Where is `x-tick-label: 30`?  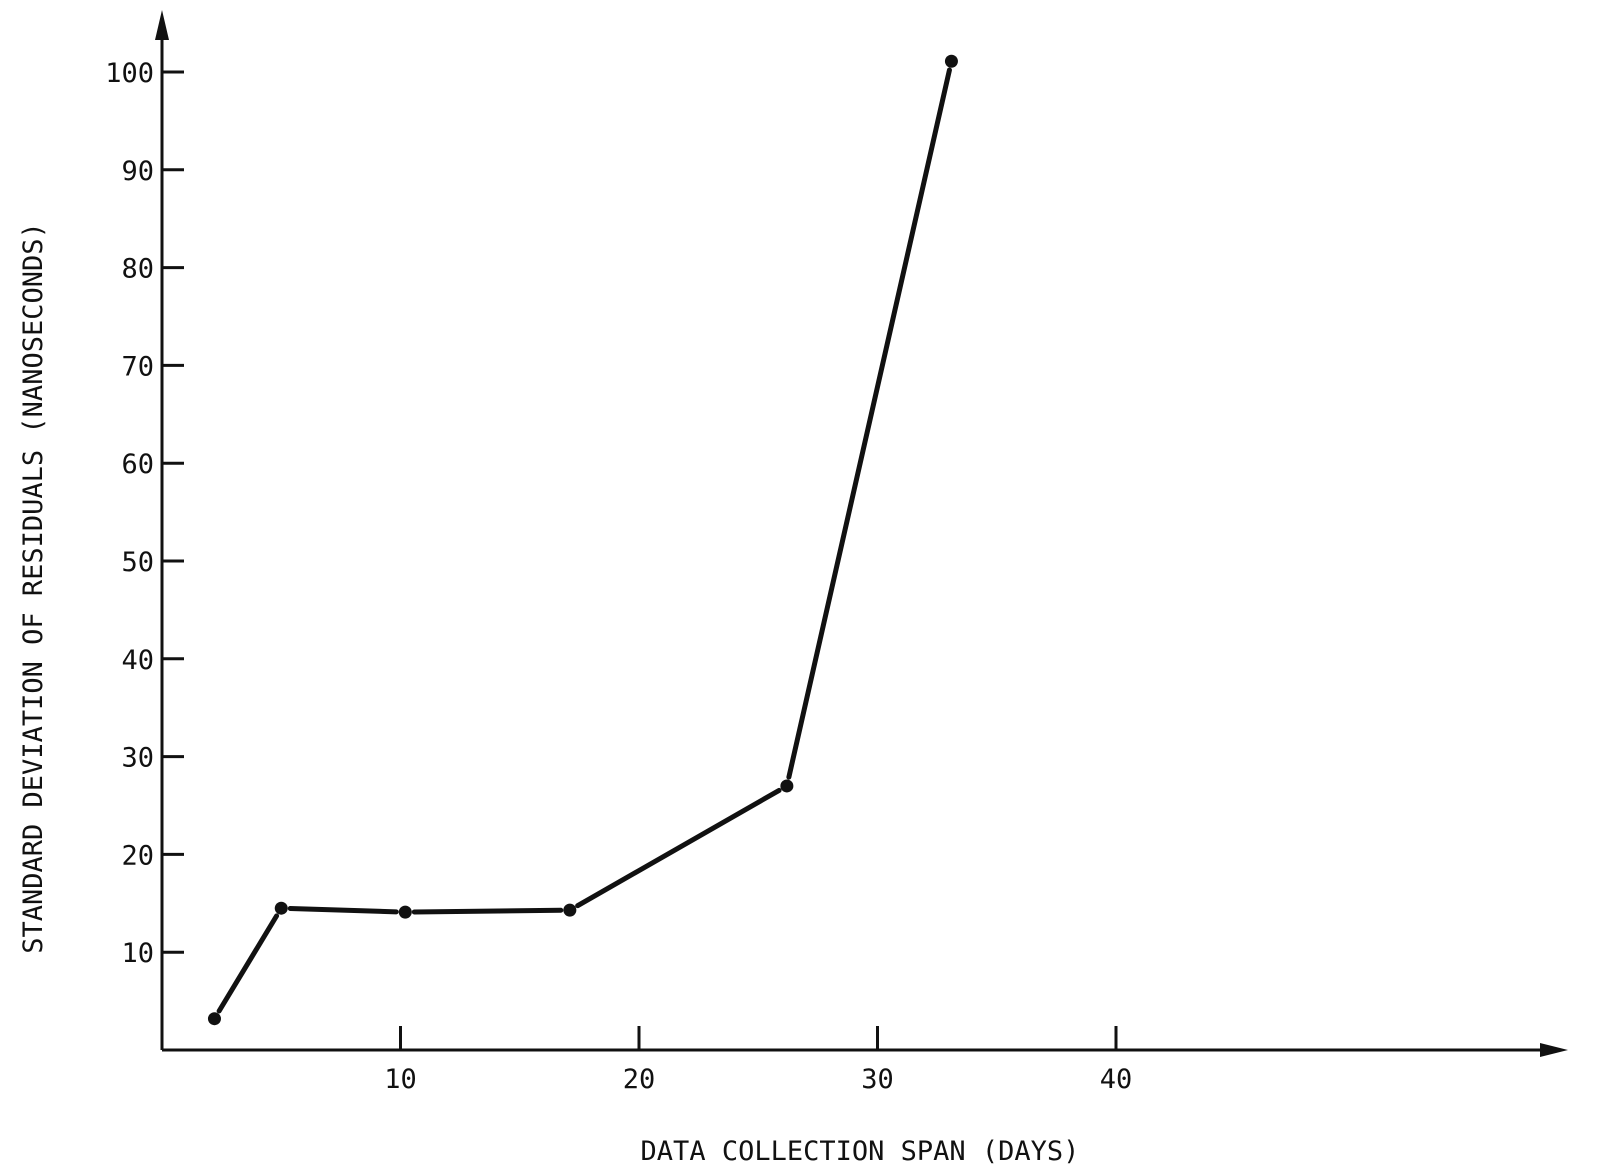 x-tick-label: 30 is located at coordinates (877, 1079).